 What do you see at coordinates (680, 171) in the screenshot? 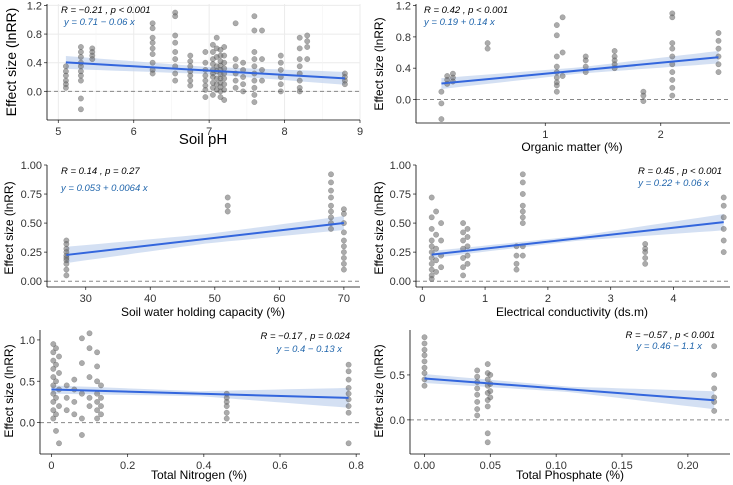
I see `correlation-stats: R = 0.45 , p < 0.001` at bounding box center [680, 171].